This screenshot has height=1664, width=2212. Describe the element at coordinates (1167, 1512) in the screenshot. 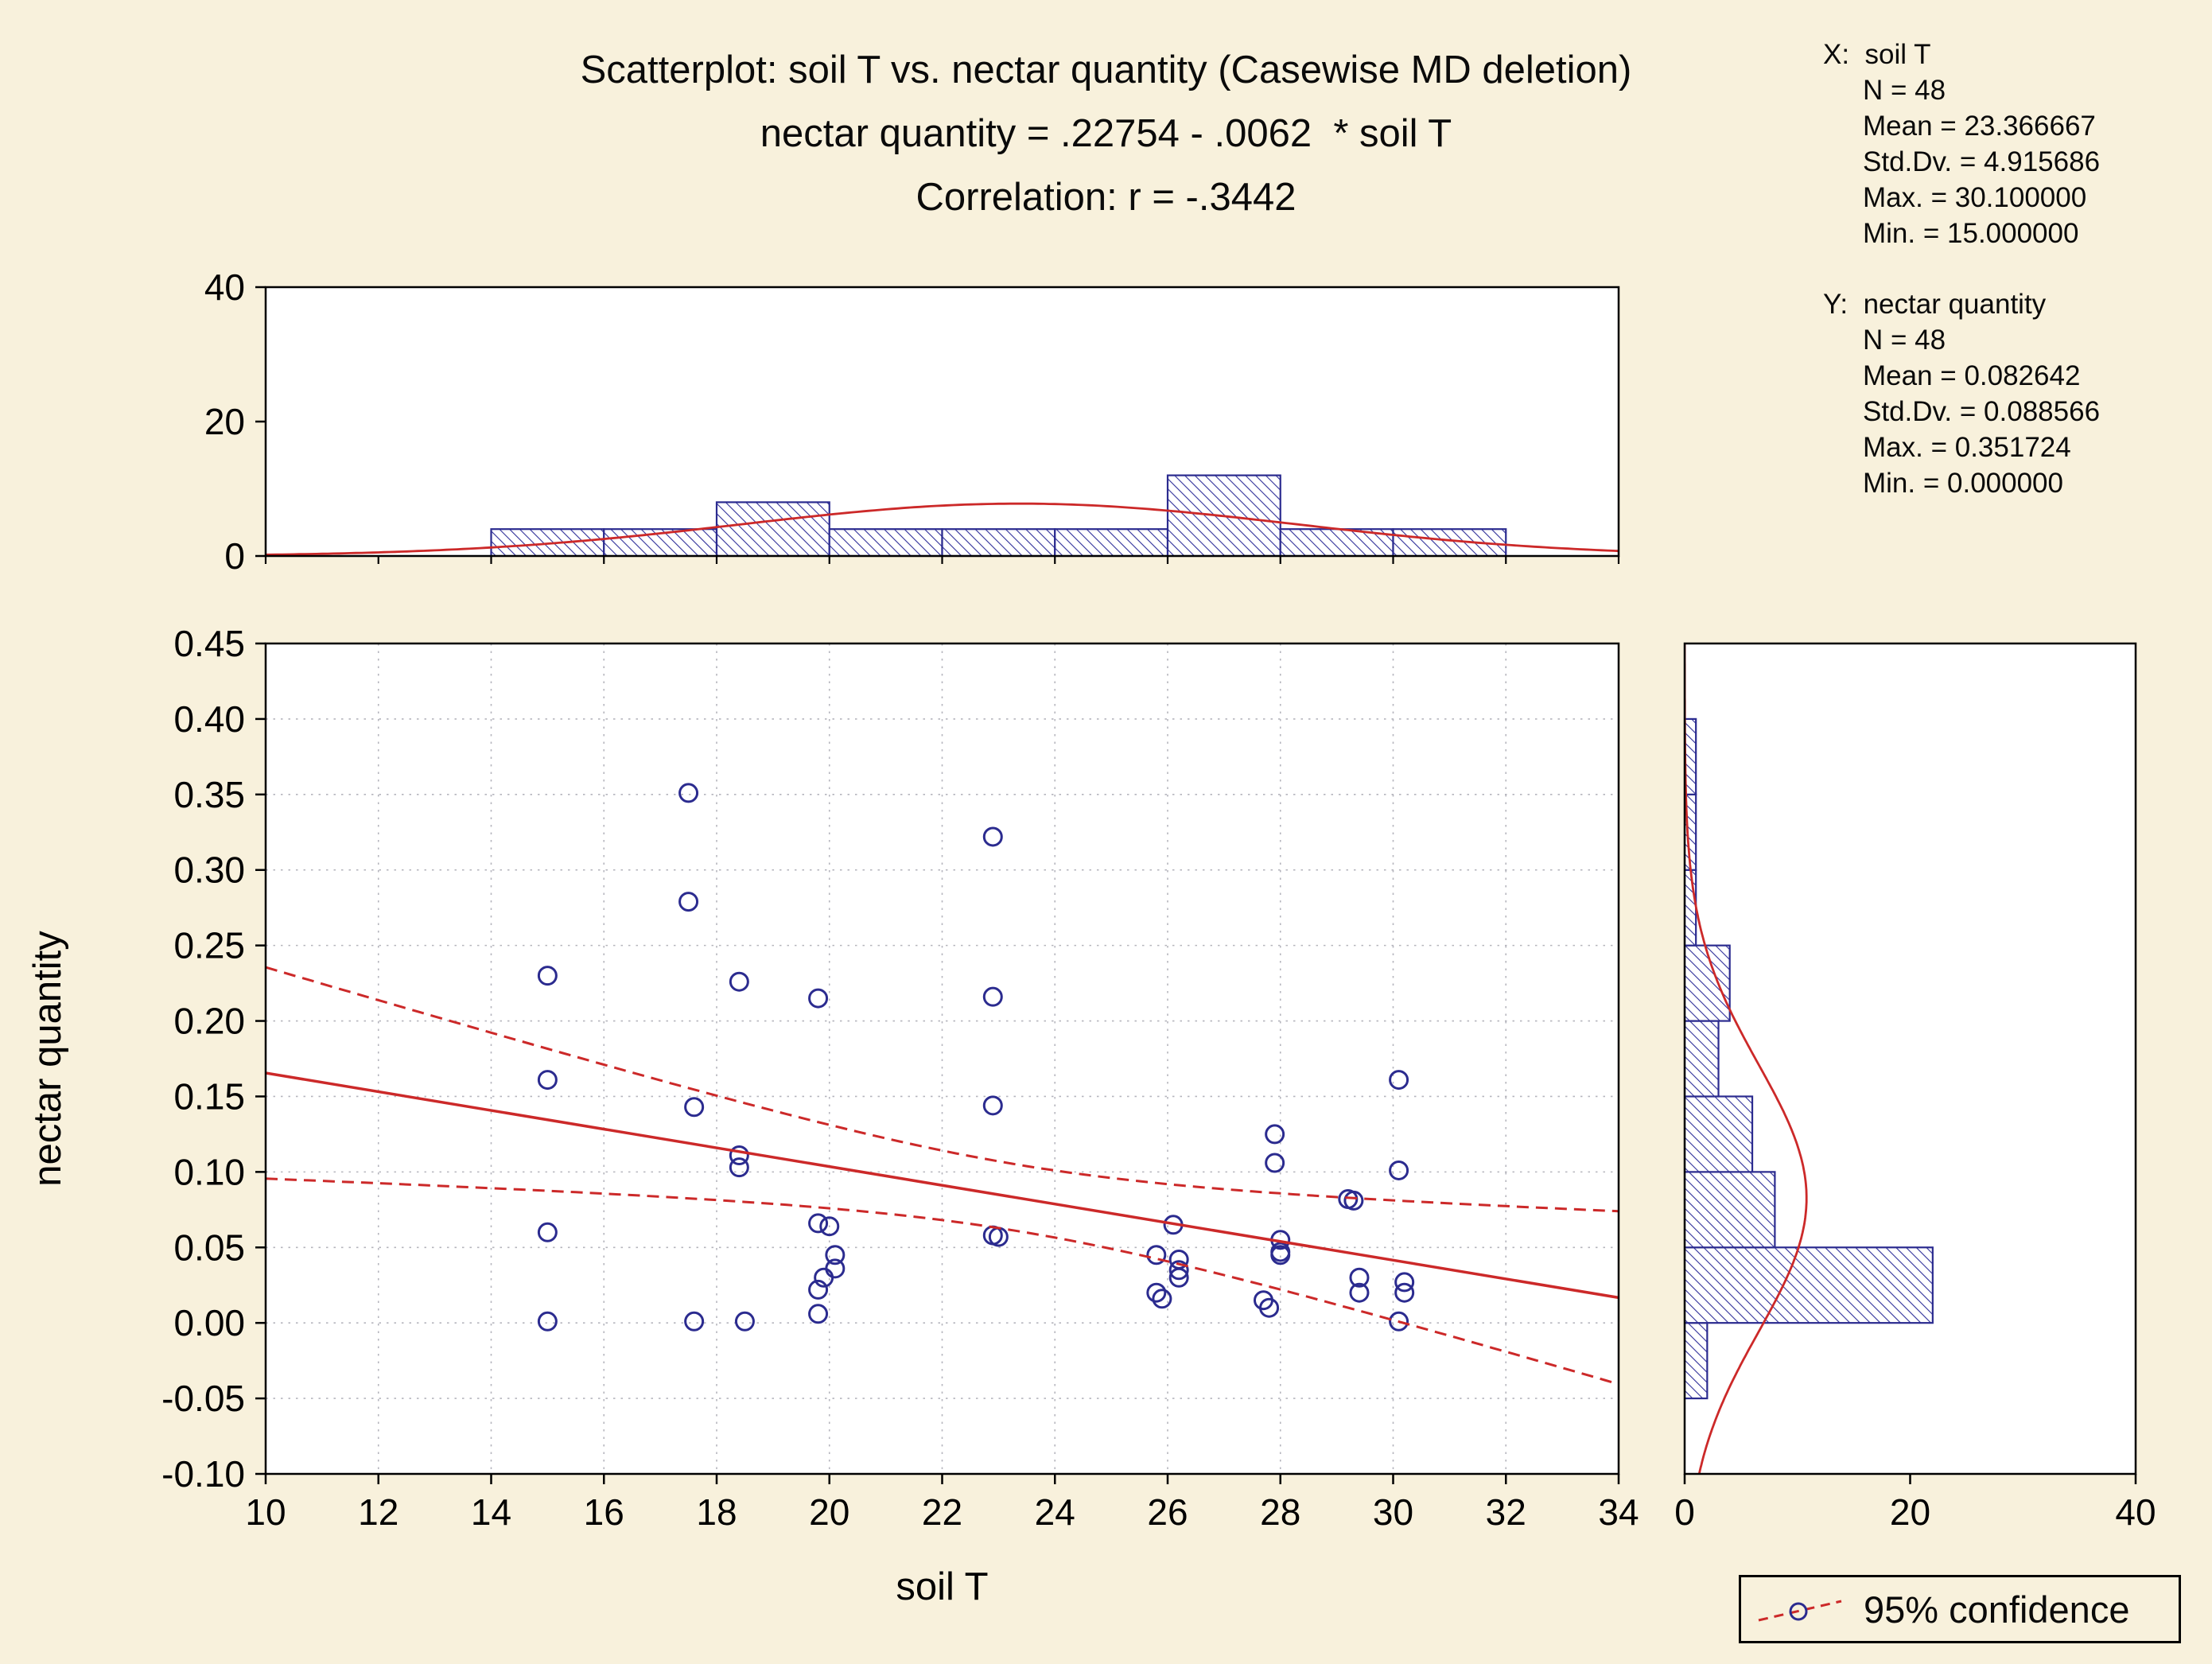

I see `x-tick-label: 26` at that location.